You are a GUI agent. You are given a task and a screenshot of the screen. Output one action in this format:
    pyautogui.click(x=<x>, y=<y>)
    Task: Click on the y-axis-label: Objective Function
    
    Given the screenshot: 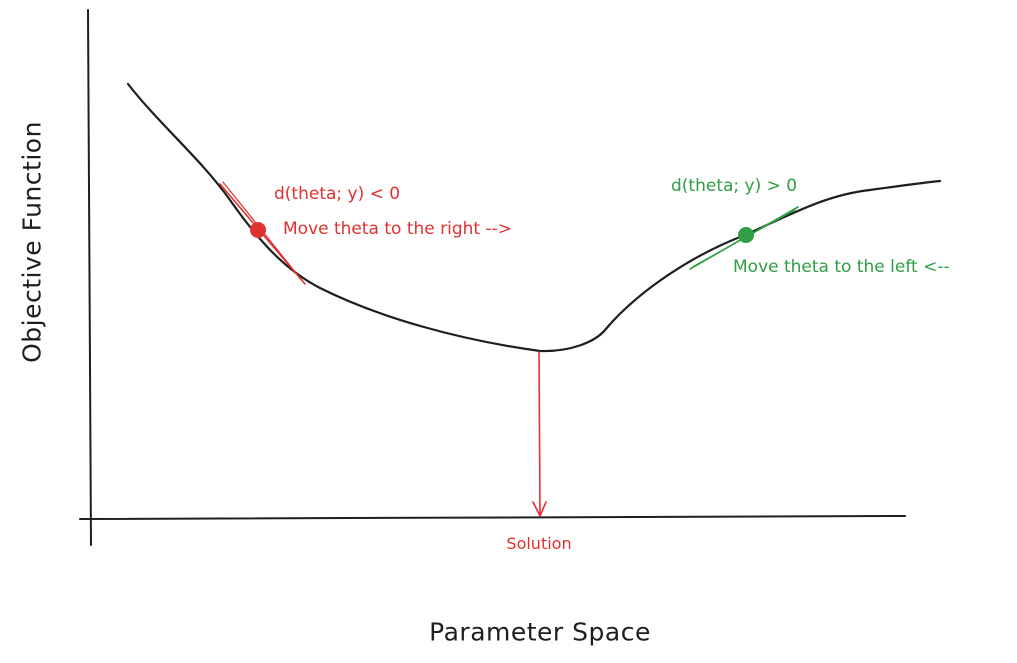 What is the action you would take?
    pyautogui.click(x=32, y=242)
    